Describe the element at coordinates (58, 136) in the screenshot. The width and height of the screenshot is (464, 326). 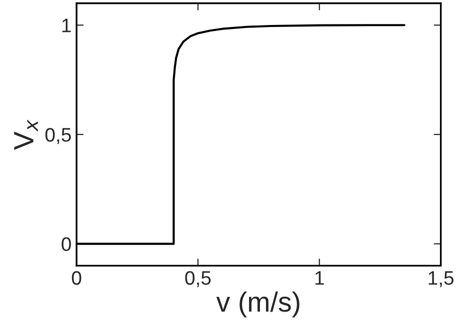
I see `y-tick-label: 0,5` at that location.